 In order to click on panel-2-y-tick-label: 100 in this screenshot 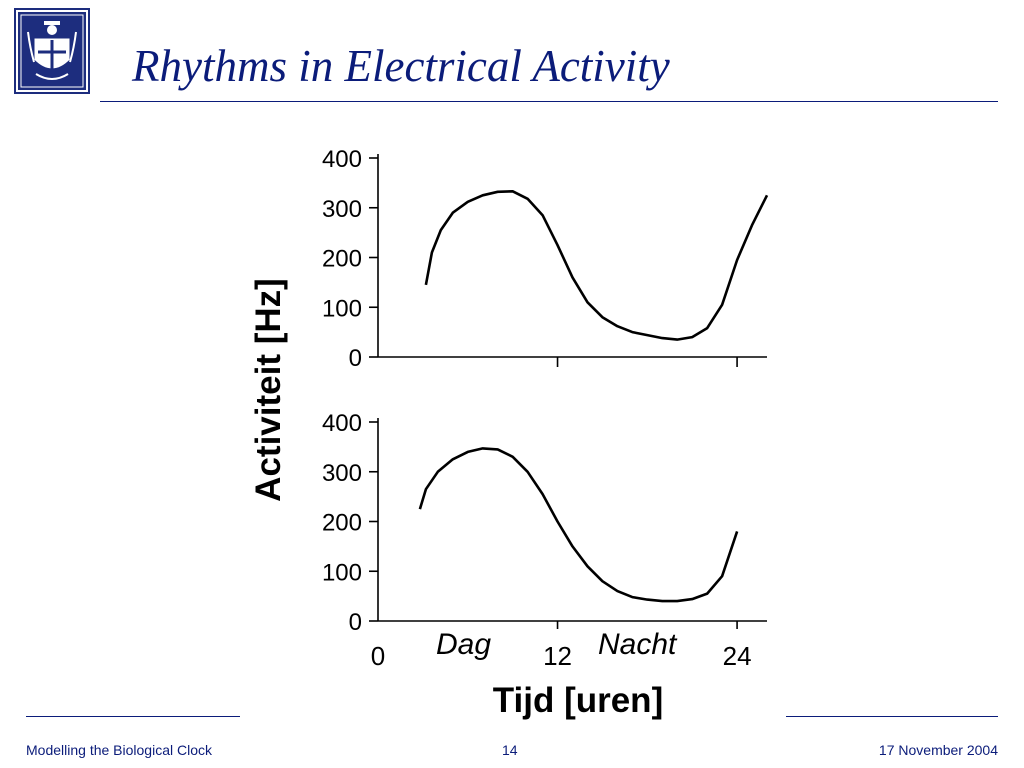, I will do `click(342, 572)`.